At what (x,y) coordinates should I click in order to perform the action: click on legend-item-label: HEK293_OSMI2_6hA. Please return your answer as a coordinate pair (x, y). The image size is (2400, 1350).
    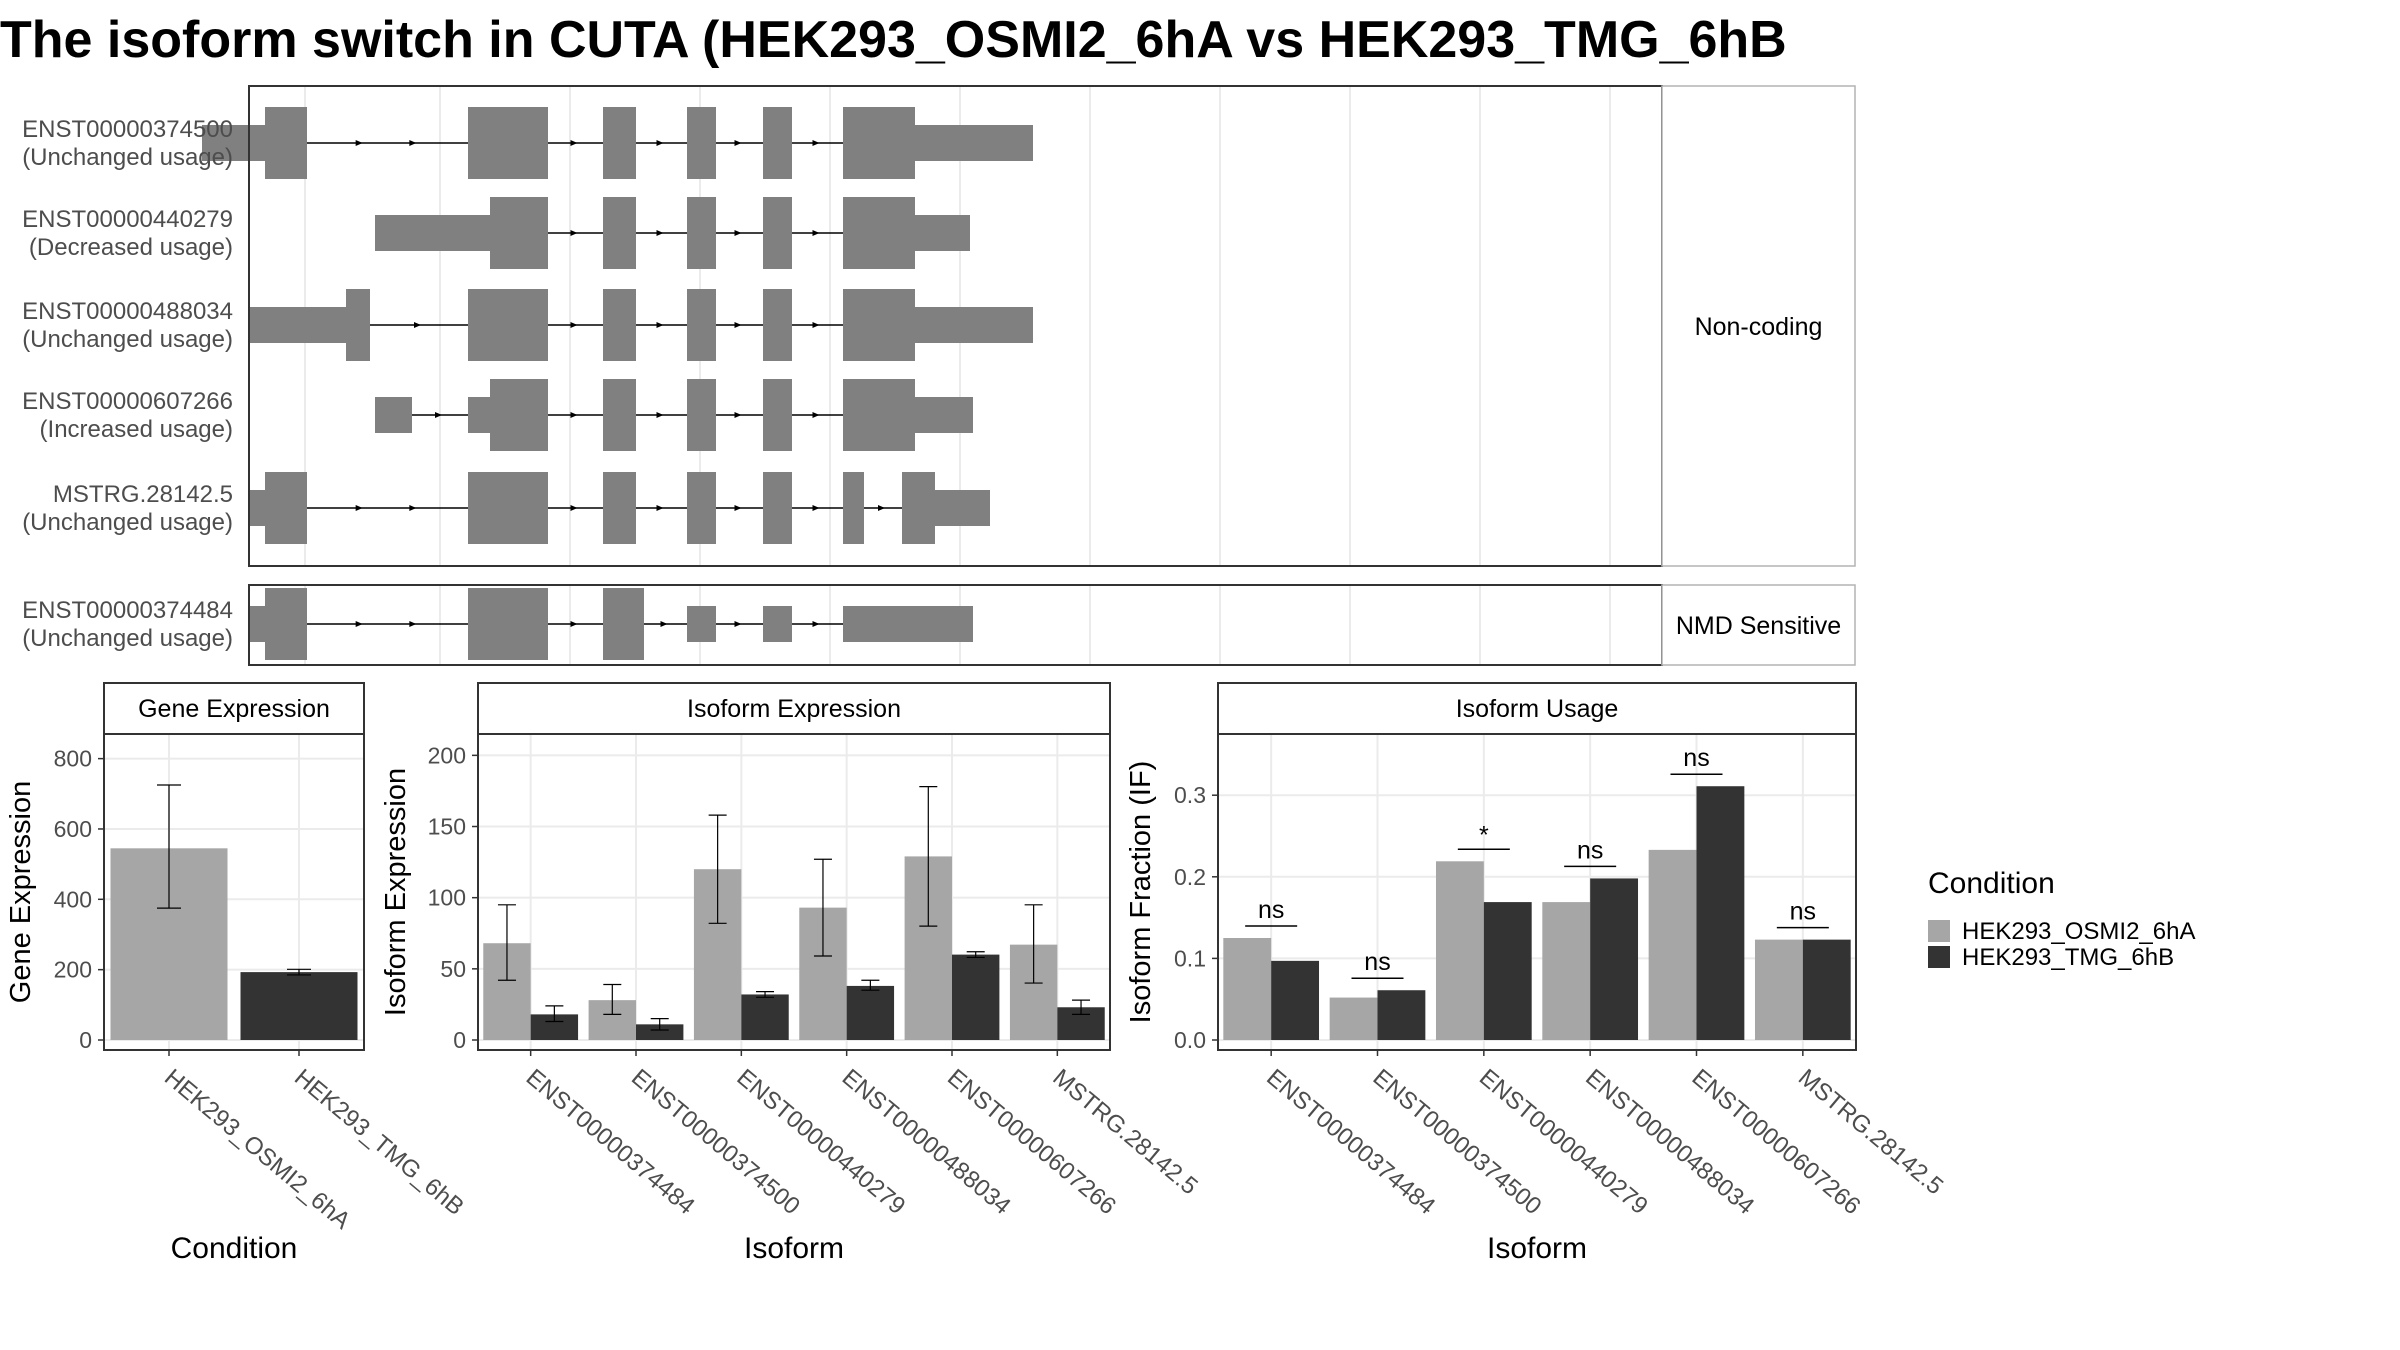
    Looking at the image, I should click on (2078, 931).